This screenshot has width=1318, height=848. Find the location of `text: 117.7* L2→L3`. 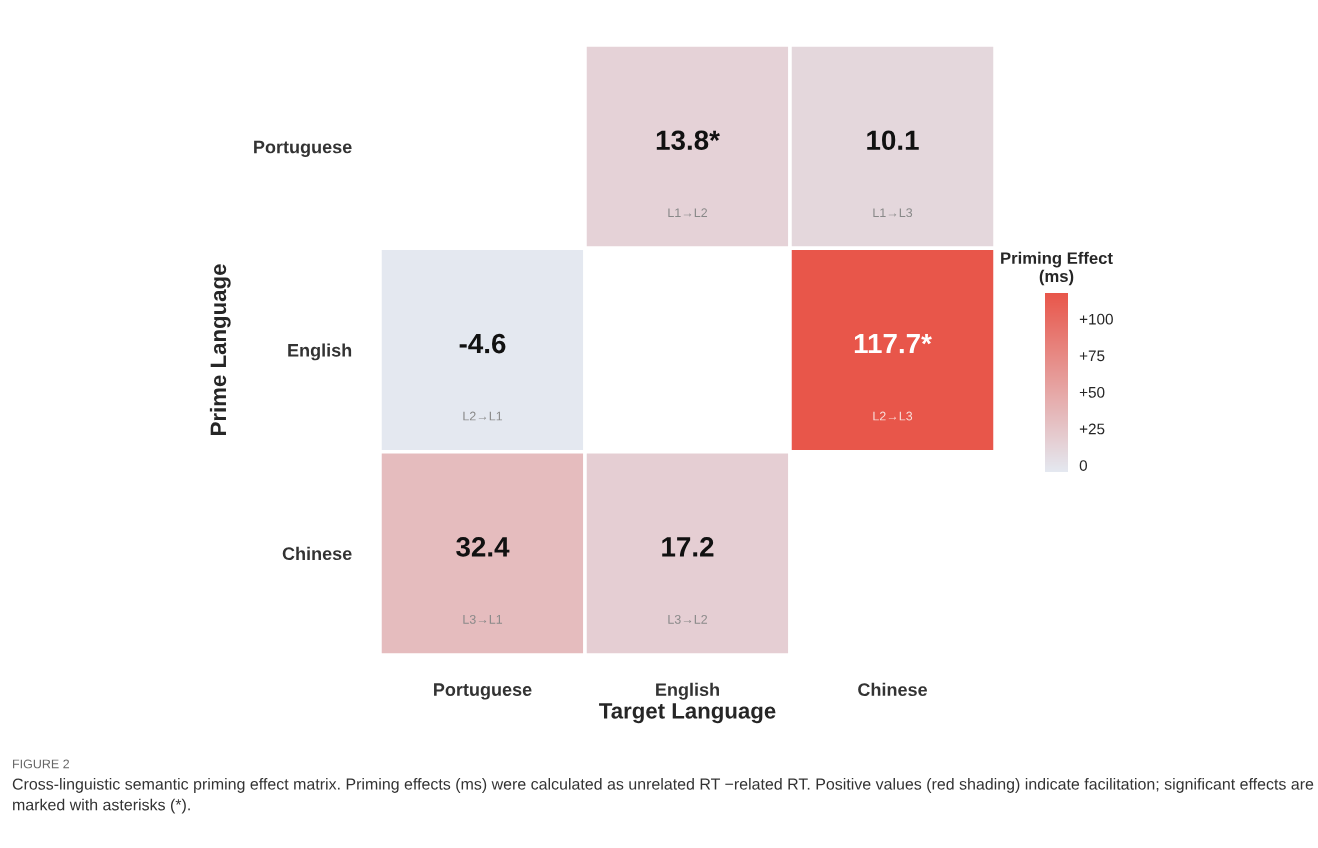

text: 117.7* L2→L3 is located at coordinates (893, 377).